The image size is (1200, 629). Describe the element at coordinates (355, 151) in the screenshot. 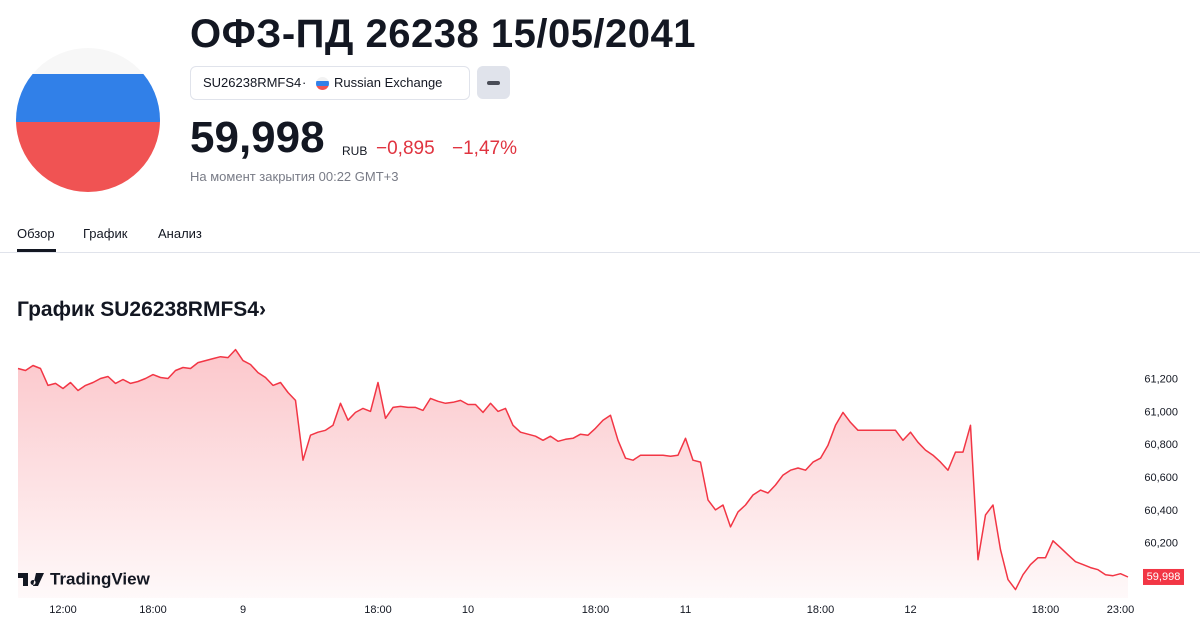

I see `currency: RUB` at that location.